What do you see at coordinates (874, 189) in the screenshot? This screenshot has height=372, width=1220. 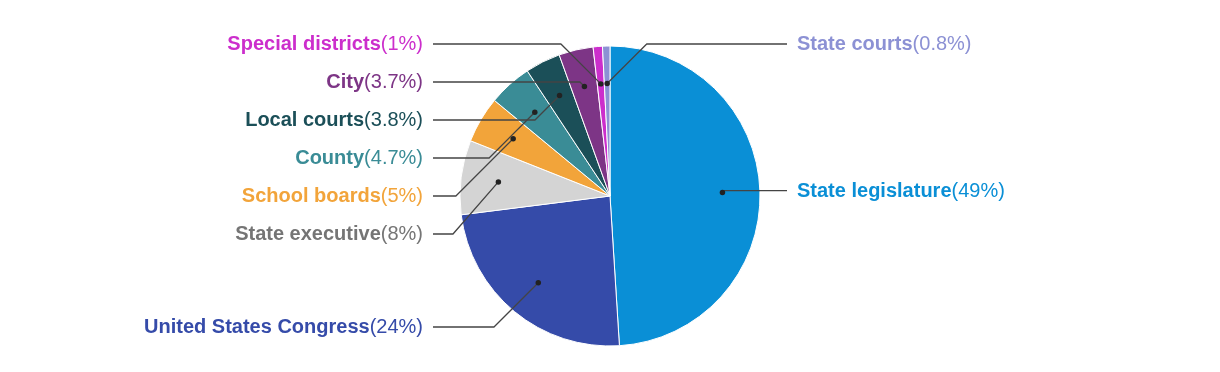 I see `slice-label: State legislature` at bounding box center [874, 189].